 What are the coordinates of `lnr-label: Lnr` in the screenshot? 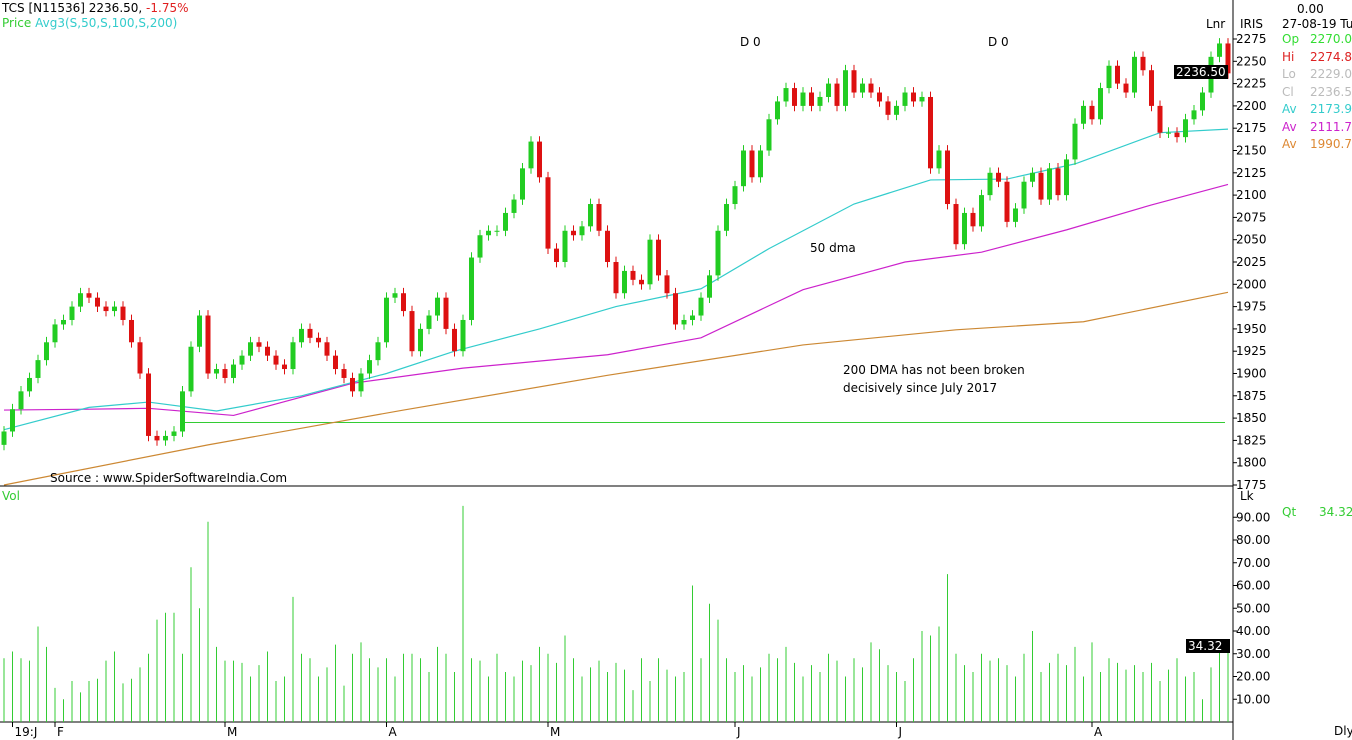 It's located at (1216, 24).